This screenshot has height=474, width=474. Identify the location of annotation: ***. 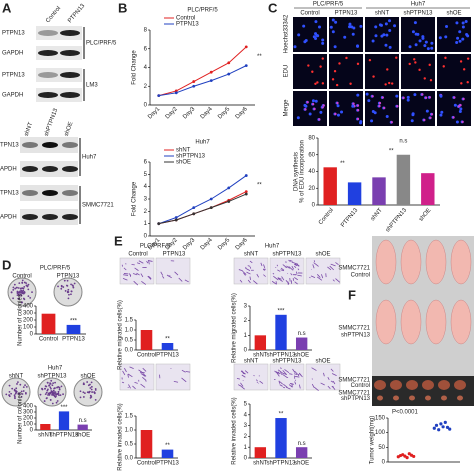
(281, 311).